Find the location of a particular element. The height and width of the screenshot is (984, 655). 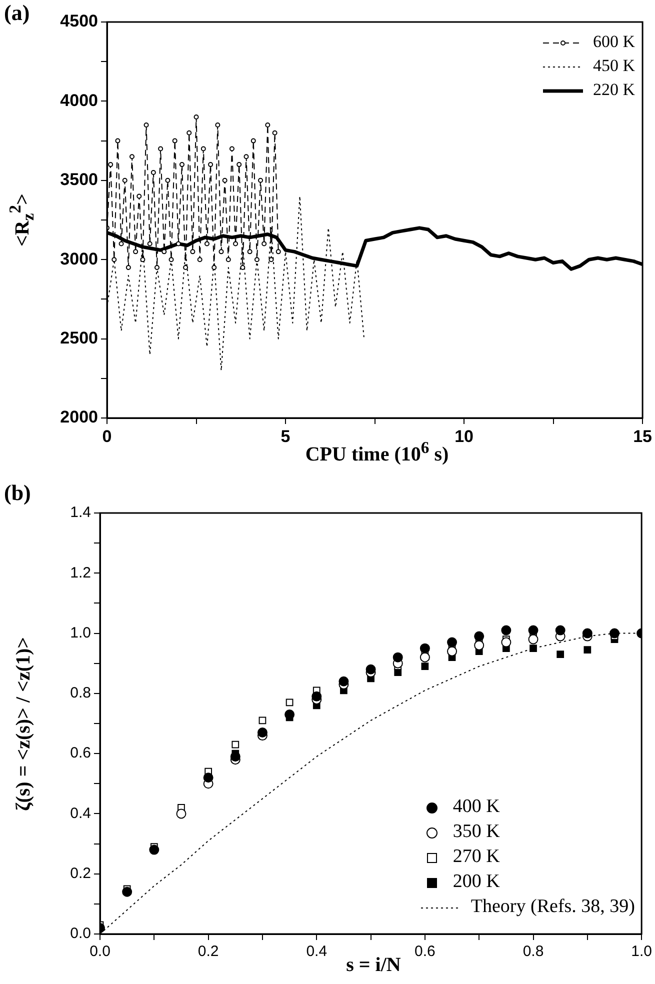

x-axis-title: CPU time (10$^{6}$ s) is located at coordinates (377, 452).